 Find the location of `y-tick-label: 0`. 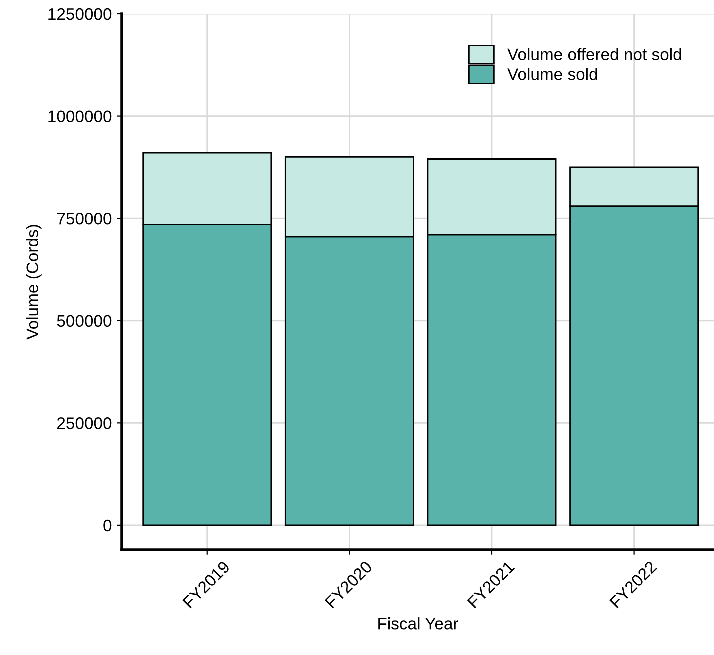

y-tick-label: 0 is located at coordinates (108, 526).